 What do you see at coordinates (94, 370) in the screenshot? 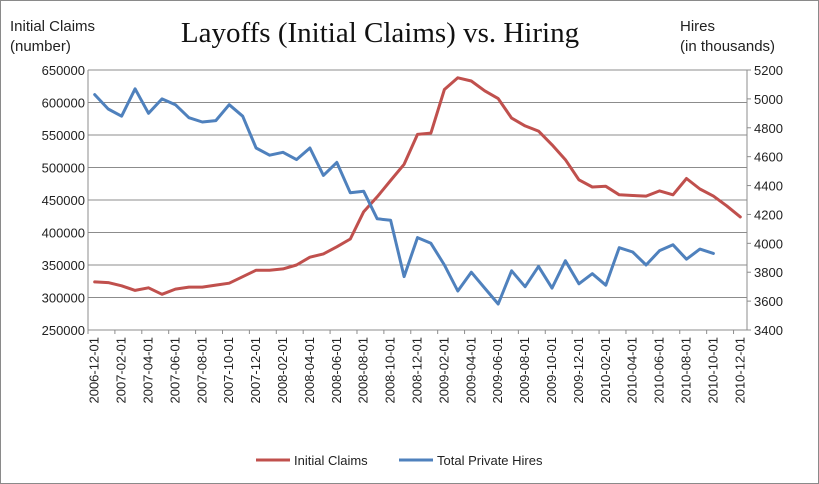
I see `x-tick-label: 2006-12-01` at bounding box center [94, 370].